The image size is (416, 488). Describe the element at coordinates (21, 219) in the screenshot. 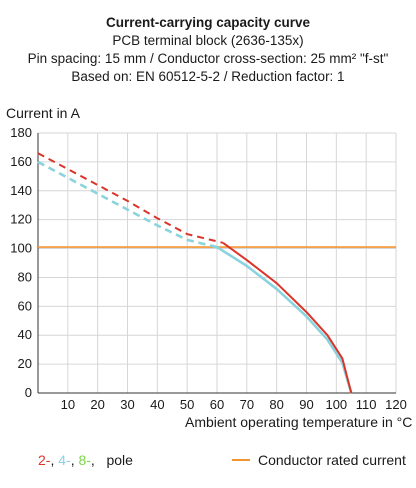

I see `y-tick-label: 120` at that location.